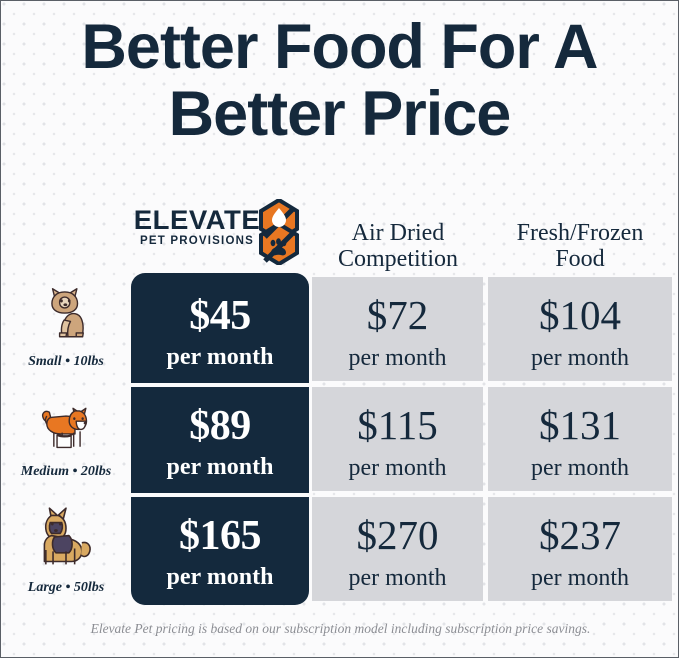 The width and height of the screenshot is (679, 658). What do you see at coordinates (66, 361) in the screenshot?
I see `size-label-small: Small • 10lbs` at bounding box center [66, 361].